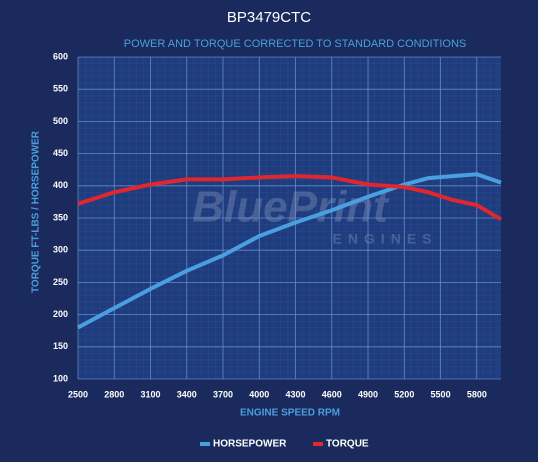 The image size is (538, 462). Describe the element at coordinates (223, 394) in the screenshot. I see `x-tick-label: 3700` at that location.